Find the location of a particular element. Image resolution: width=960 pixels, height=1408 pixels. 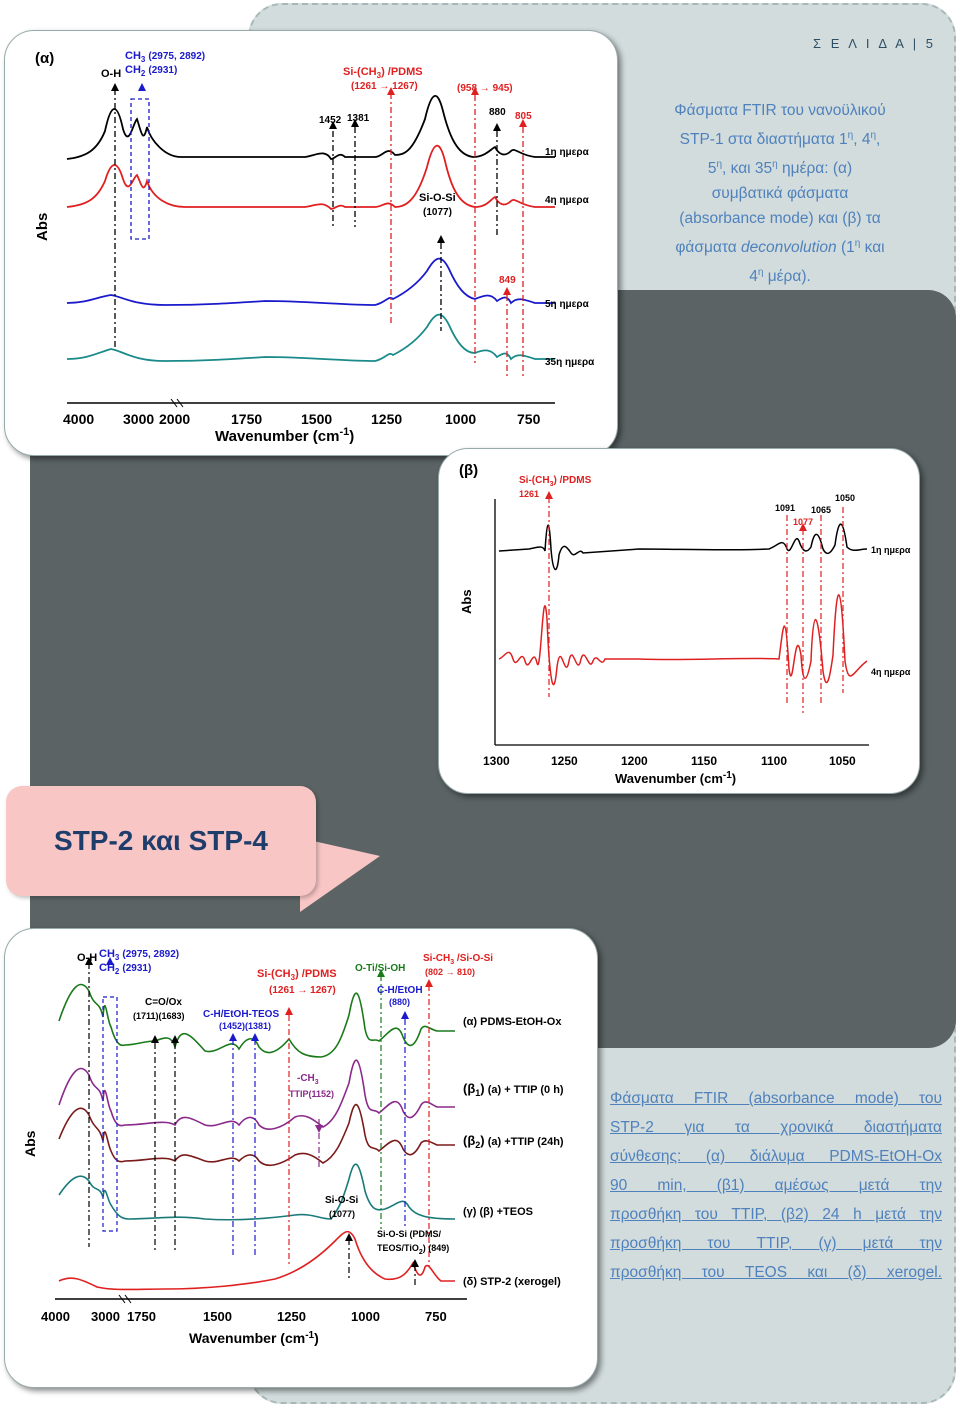

label-c-chteos-vals: (1452)(1381) is located at coordinates (245, 1026).